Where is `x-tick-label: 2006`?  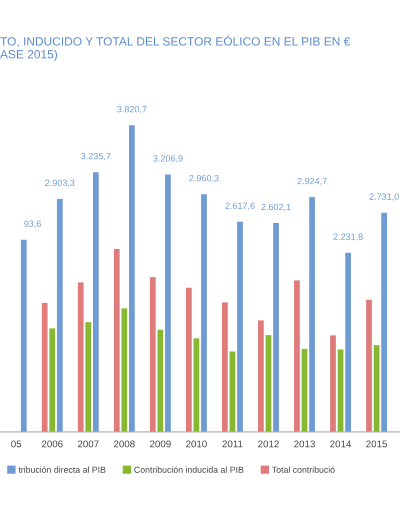
x-tick-label: 2006 is located at coordinates (52, 444).